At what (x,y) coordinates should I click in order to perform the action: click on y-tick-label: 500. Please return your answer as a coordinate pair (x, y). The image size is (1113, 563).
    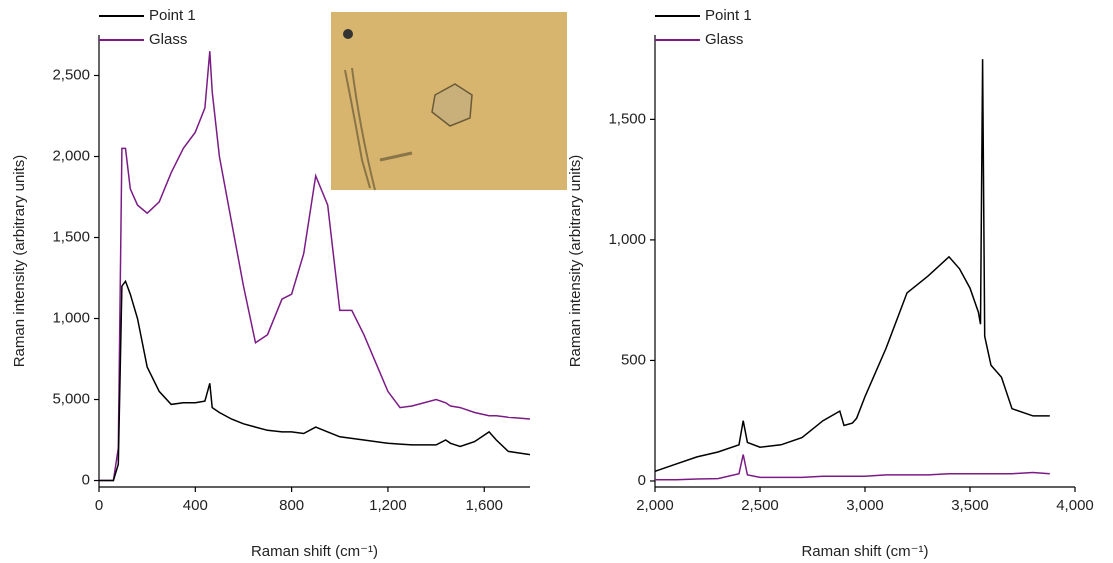
    Looking at the image, I should click on (633, 359).